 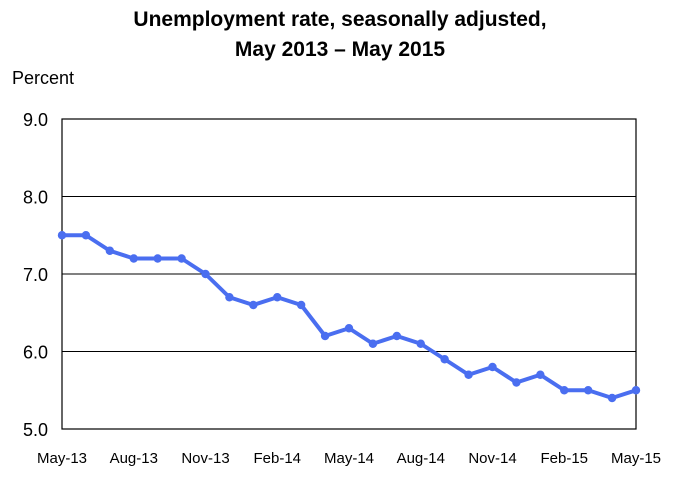 I want to click on y-tick-label: 7.0, so click(x=35, y=275).